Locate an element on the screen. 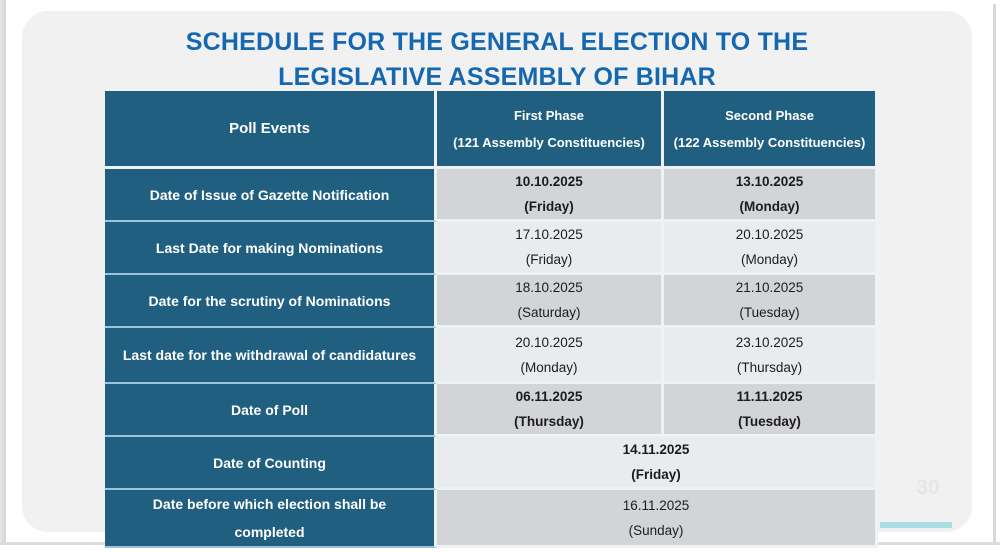 The width and height of the screenshot is (1000, 552). table-row: Date of Counting 14.11.2025 (Friday) is located at coordinates (491, 463).